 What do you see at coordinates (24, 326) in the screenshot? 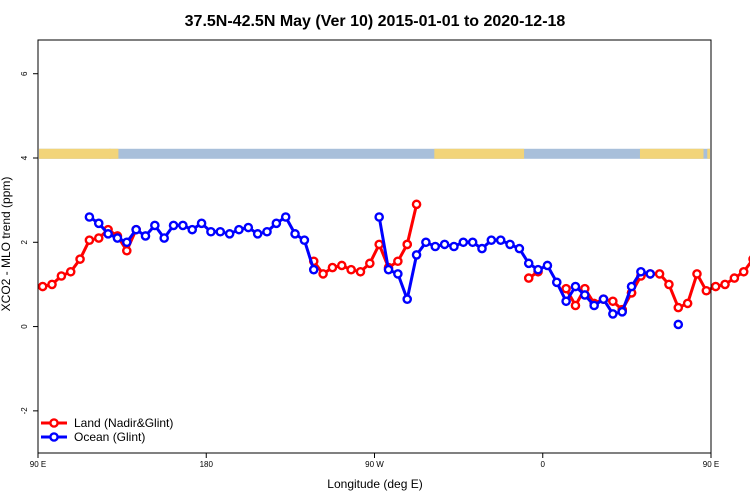
I see `y-tick-label: 0` at bounding box center [24, 326].